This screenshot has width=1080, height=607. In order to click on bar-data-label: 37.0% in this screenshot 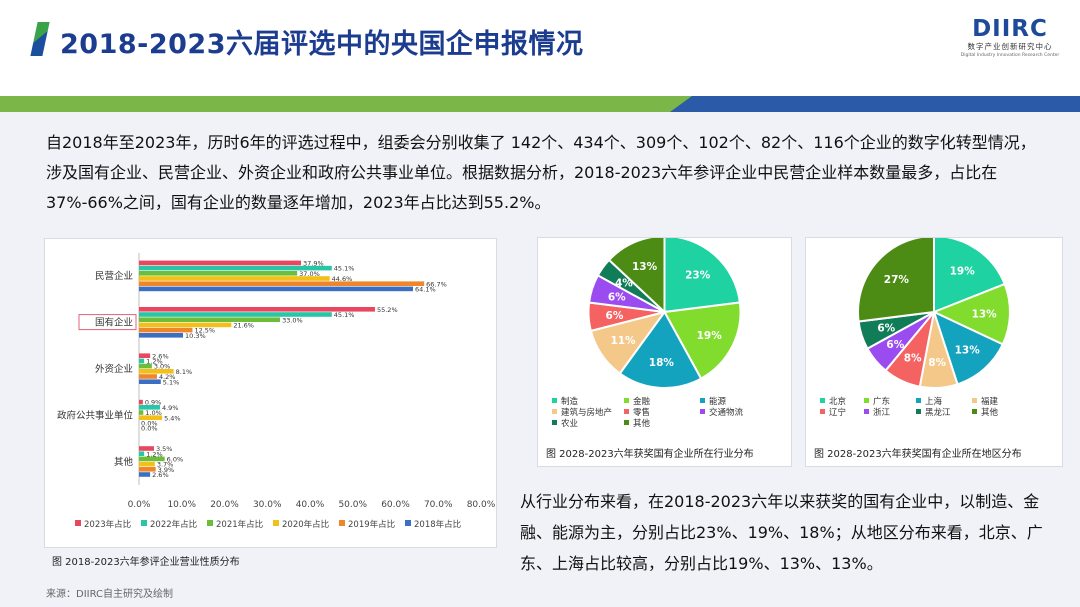, I will do `click(309, 274)`.